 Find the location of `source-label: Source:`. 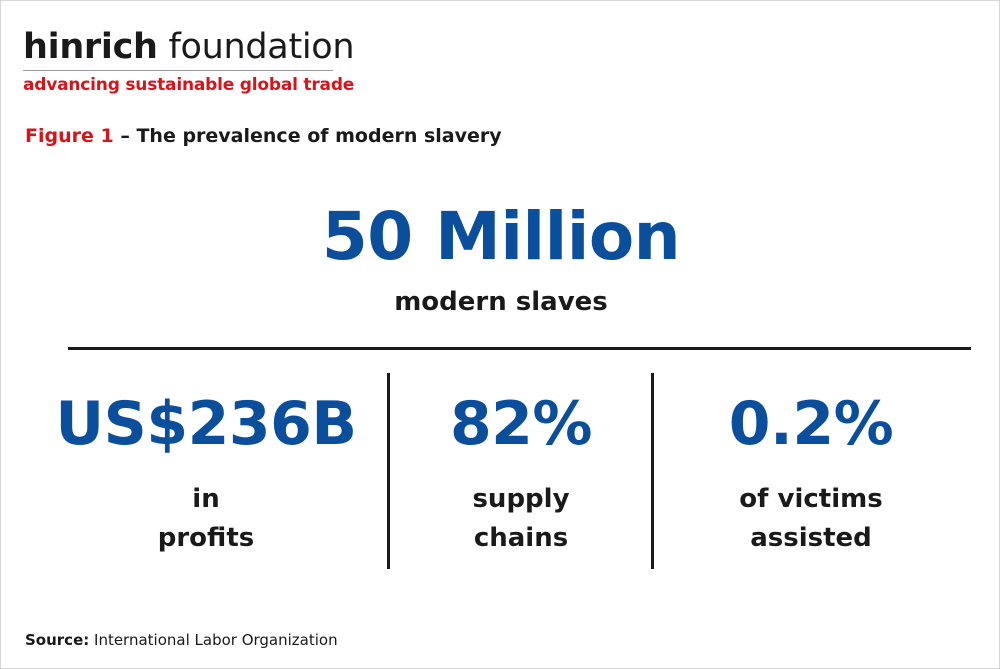

source-label: Source: is located at coordinates (57, 640).